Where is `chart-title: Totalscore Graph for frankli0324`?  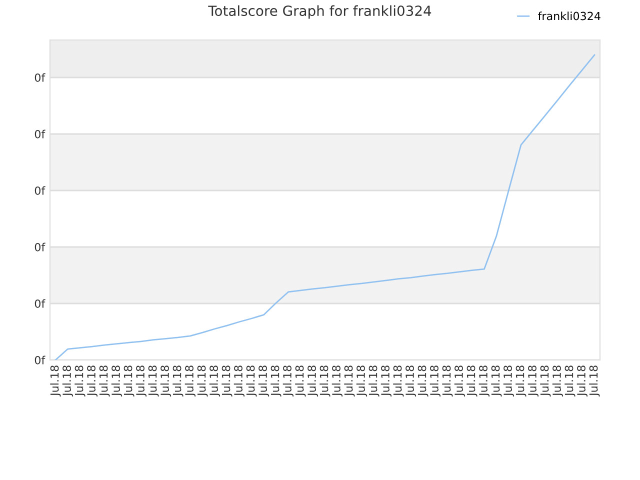 chart-title: Totalscore Graph for frankli0324 is located at coordinates (320, 12).